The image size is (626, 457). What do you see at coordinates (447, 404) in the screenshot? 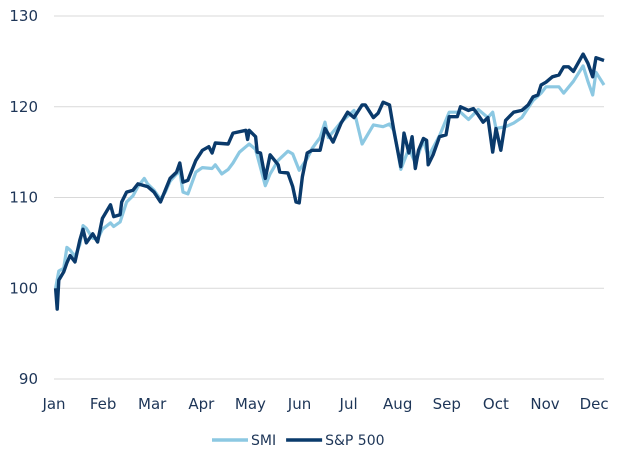
I see `x-tick-label: Sep` at bounding box center [447, 404].